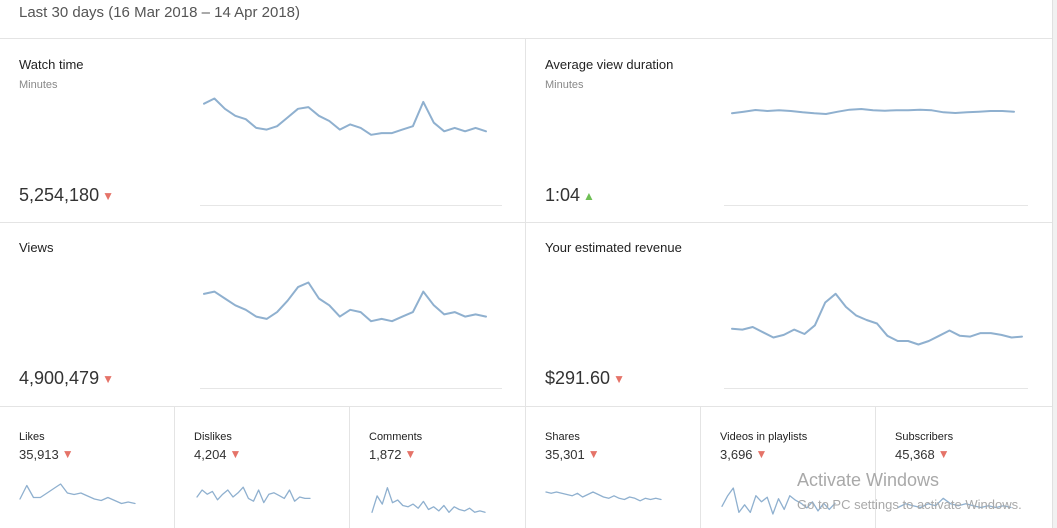 The height and width of the screenshot is (528, 1057). I want to click on metric-card-subscribers: Subscribers 45,368 ▼, so click(964, 467).